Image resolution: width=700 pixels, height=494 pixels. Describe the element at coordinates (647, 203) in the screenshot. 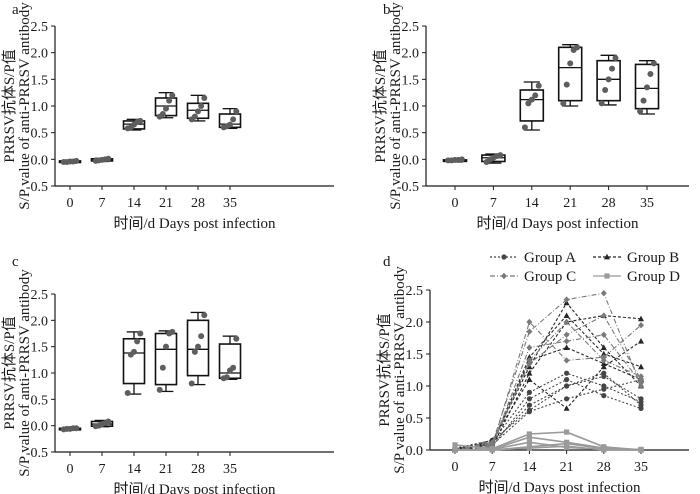

I see `x-tick-label-b: 35` at that location.